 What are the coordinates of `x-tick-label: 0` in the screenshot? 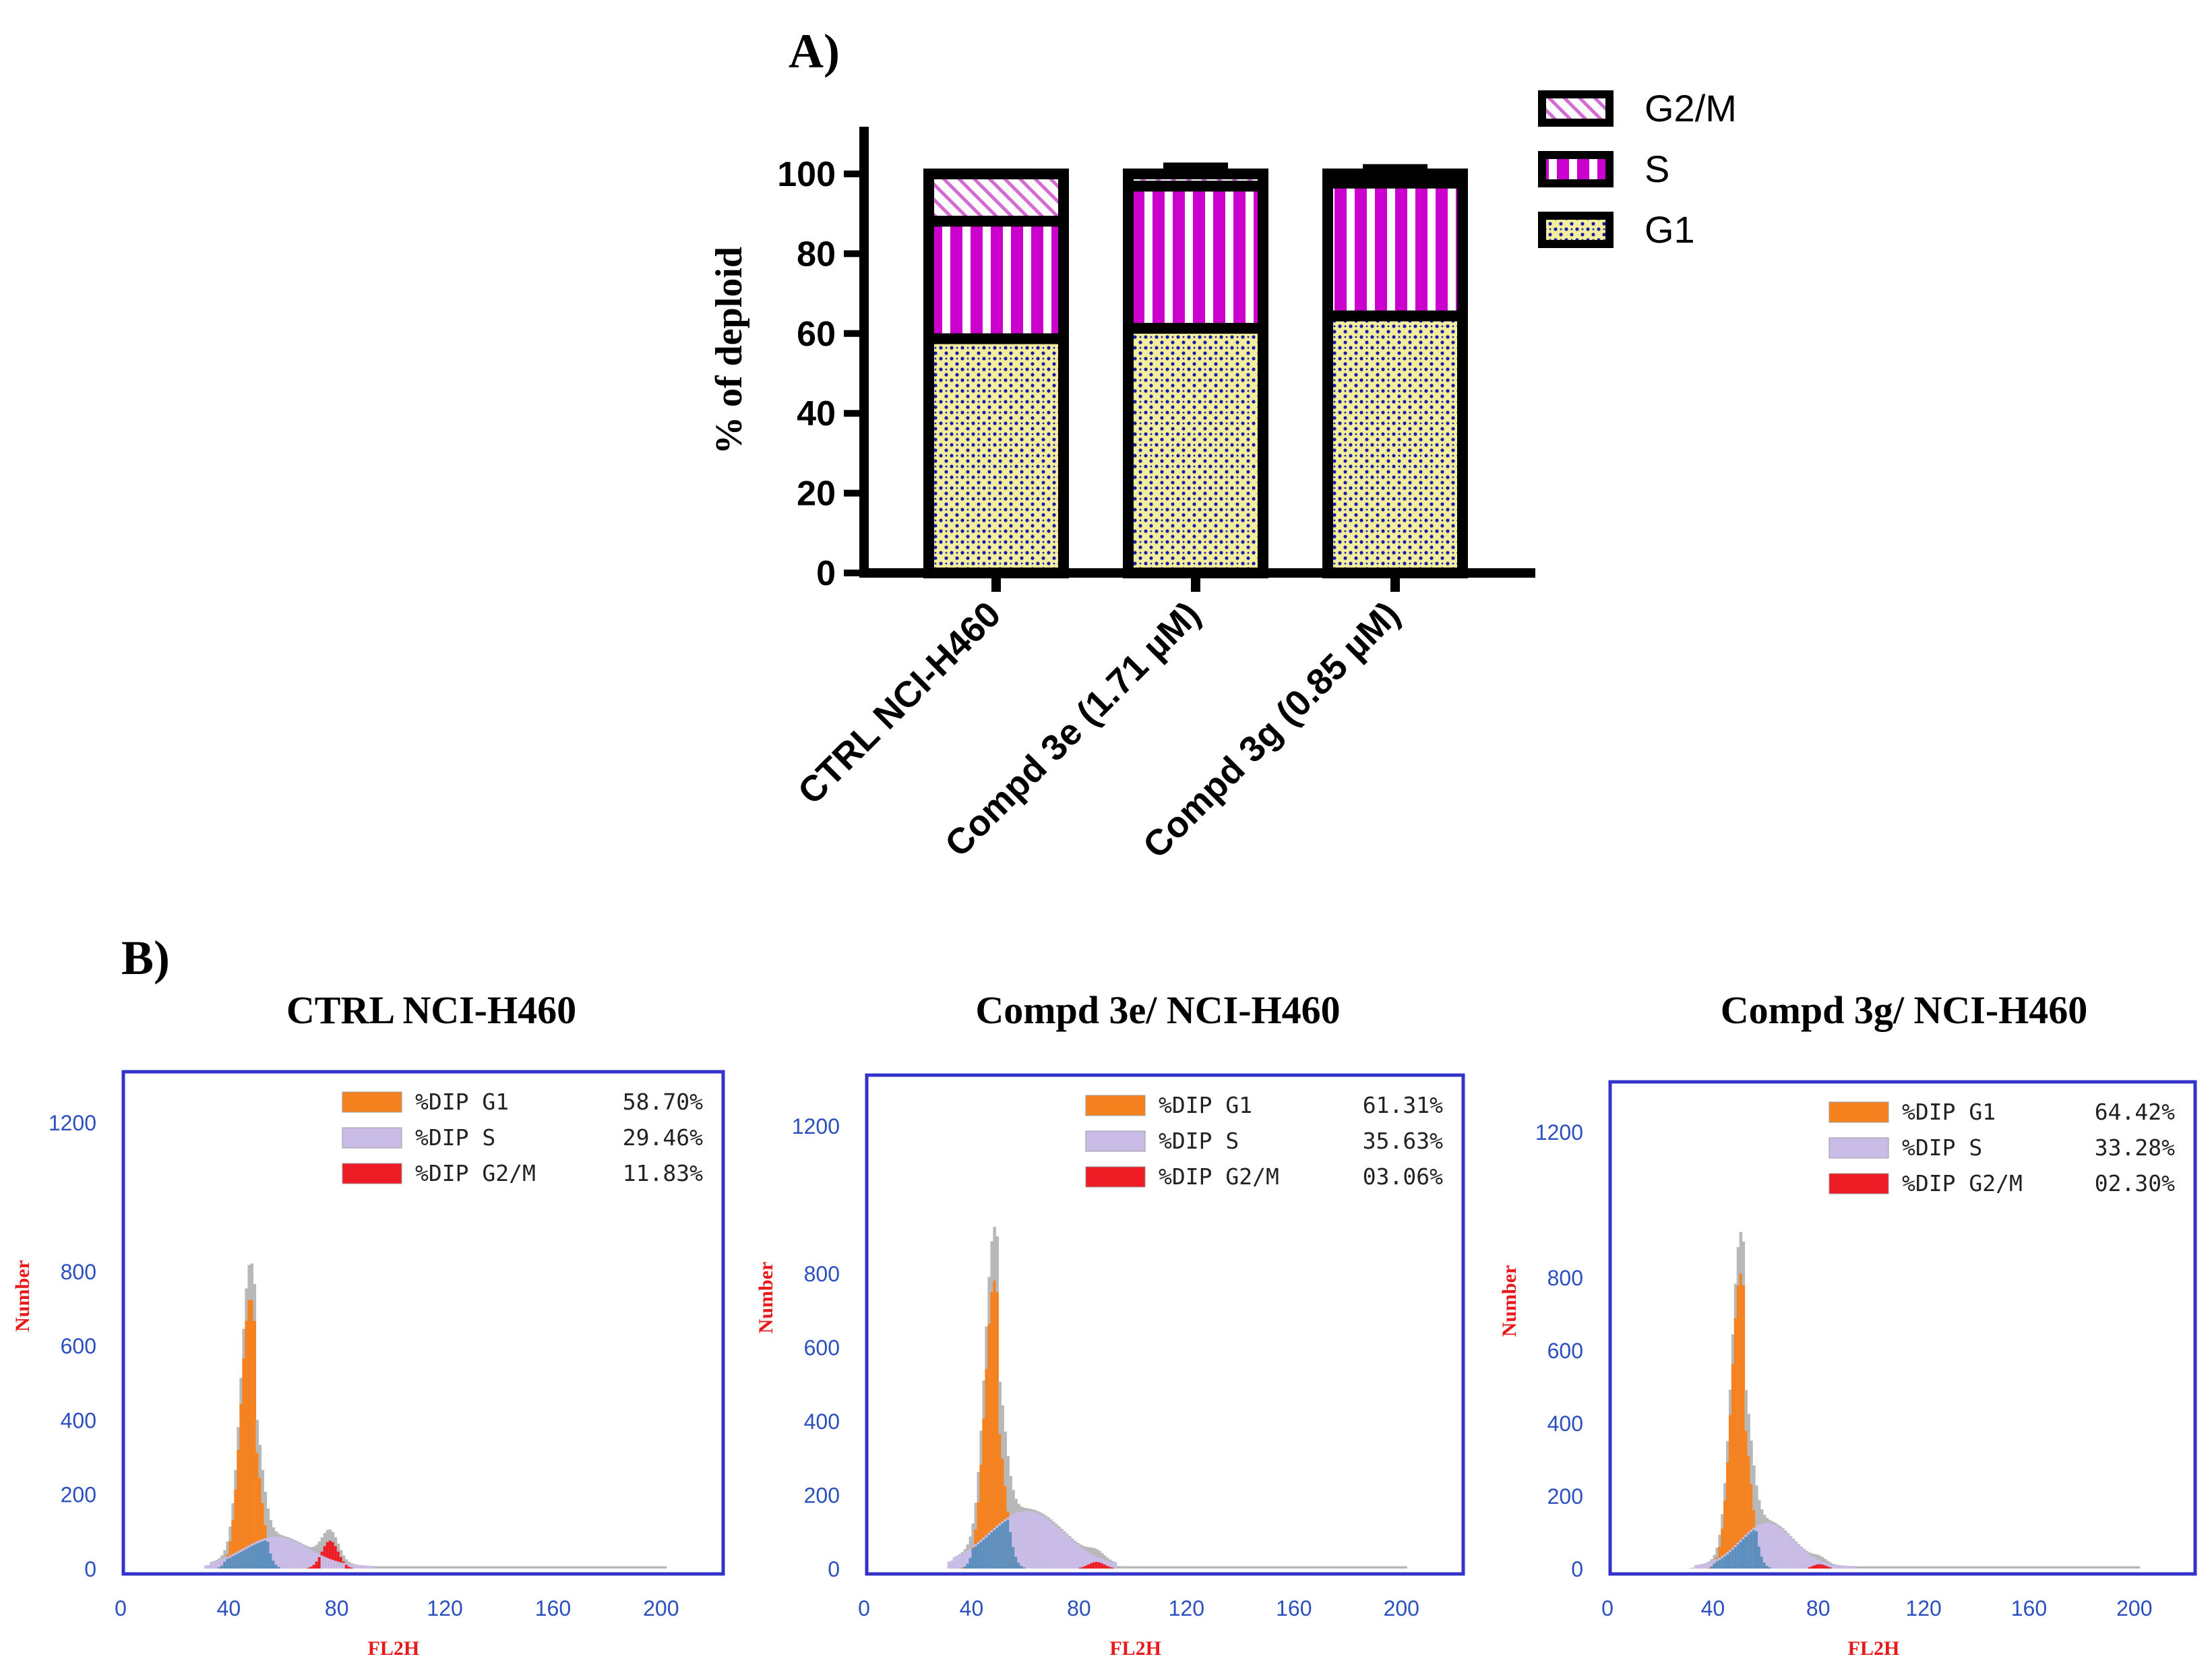 It's located at (121, 1608).